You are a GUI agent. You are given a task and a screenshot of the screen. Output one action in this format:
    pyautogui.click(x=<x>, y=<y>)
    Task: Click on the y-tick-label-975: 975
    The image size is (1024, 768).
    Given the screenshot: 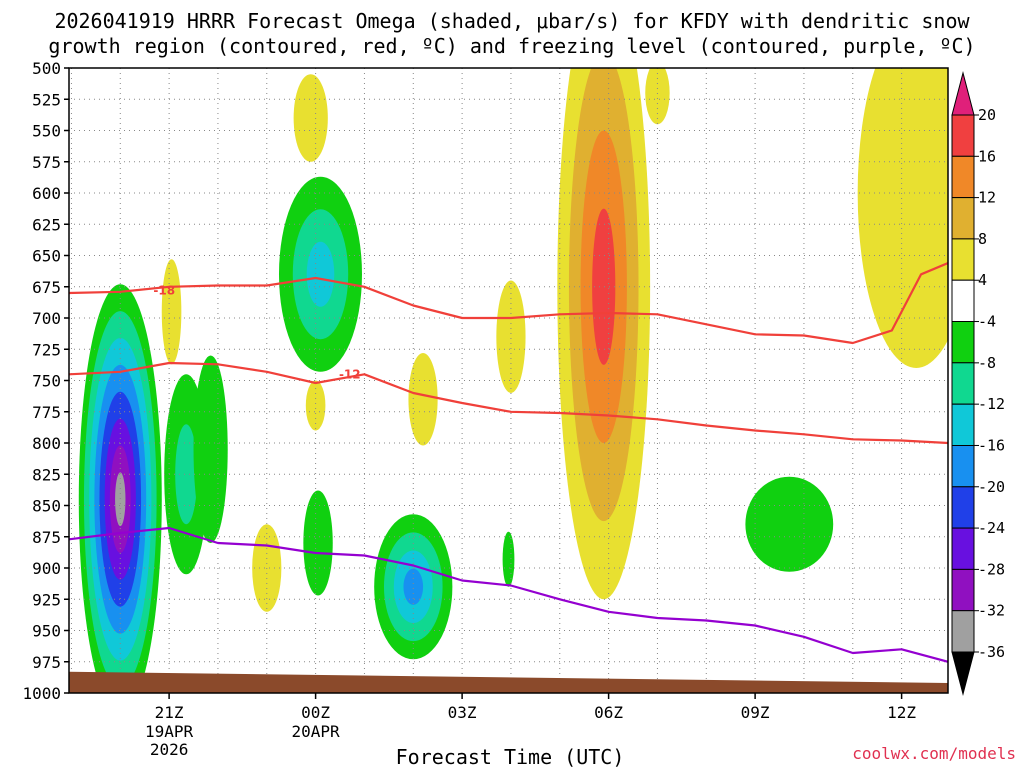 What is the action you would take?
    pyautogui.click(x=46, y=662)
    